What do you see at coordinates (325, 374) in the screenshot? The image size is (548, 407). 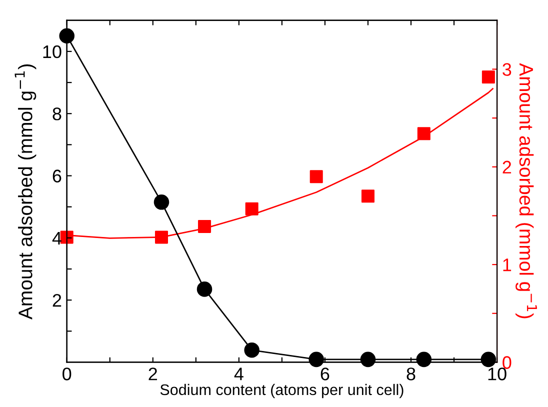 I see `x-tick-label: 6` at bounding box center [325, 374].